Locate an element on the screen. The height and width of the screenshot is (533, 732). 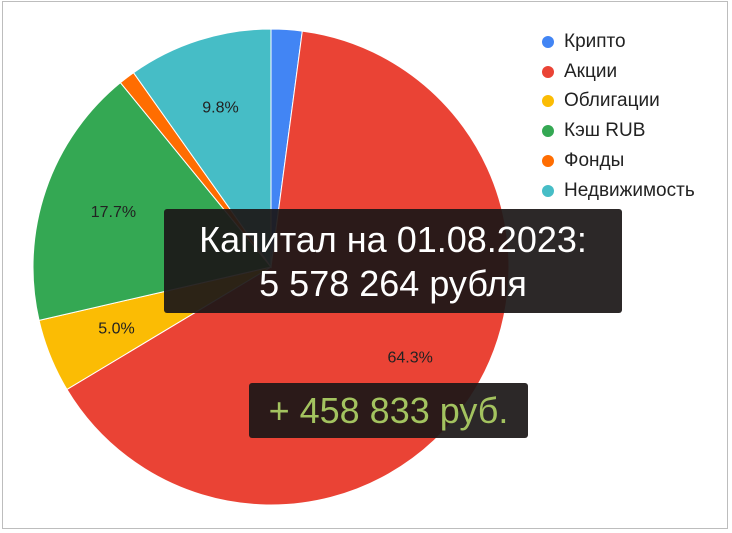
legend-label: Крипто is located at coordinates (595, 41).